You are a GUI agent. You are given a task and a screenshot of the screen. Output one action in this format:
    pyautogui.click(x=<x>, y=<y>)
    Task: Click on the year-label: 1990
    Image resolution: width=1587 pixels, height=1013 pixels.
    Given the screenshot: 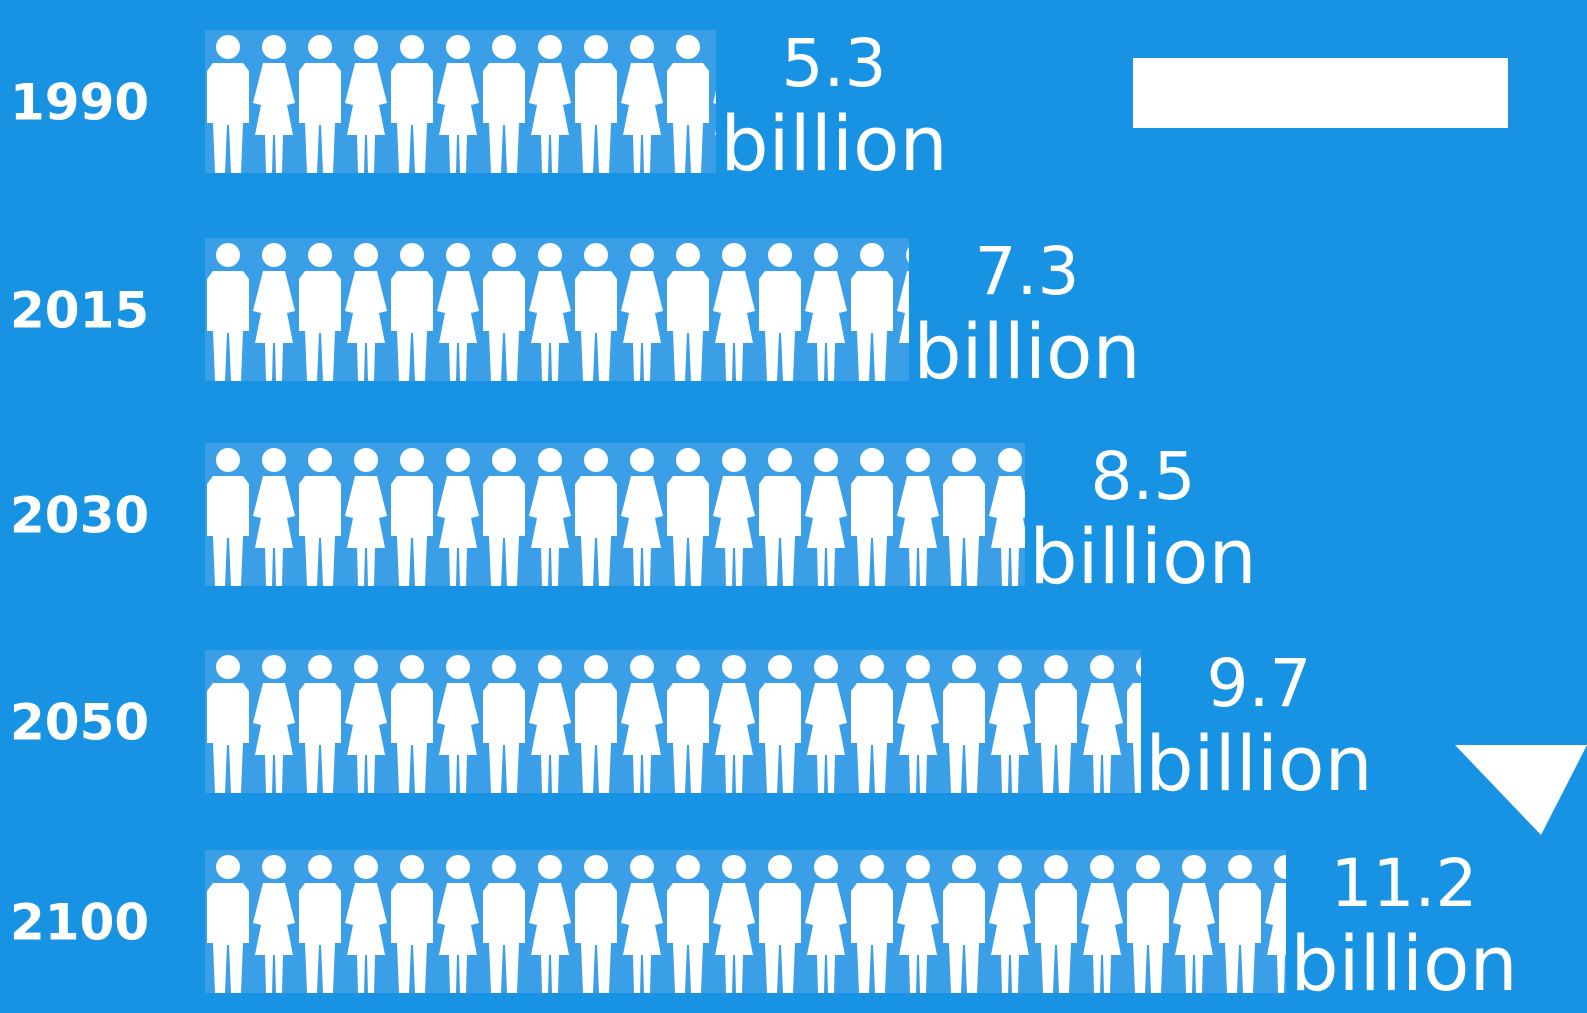 What is the action you would take?
    pyautogui.click(x=79, y=103)
    